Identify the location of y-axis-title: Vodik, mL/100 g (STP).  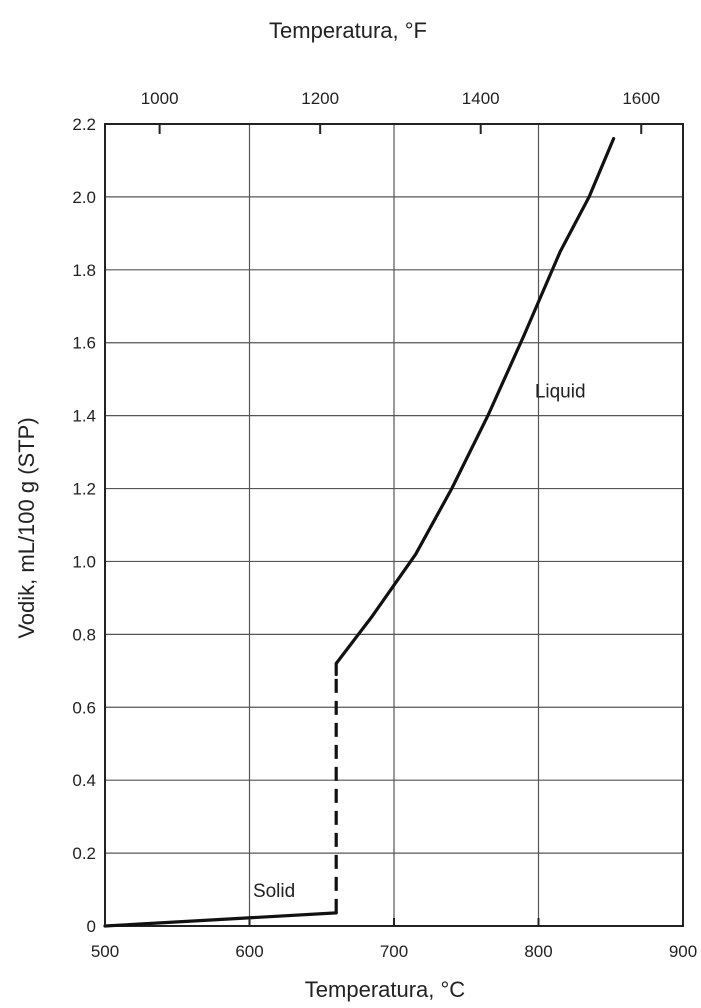
(26, 527).